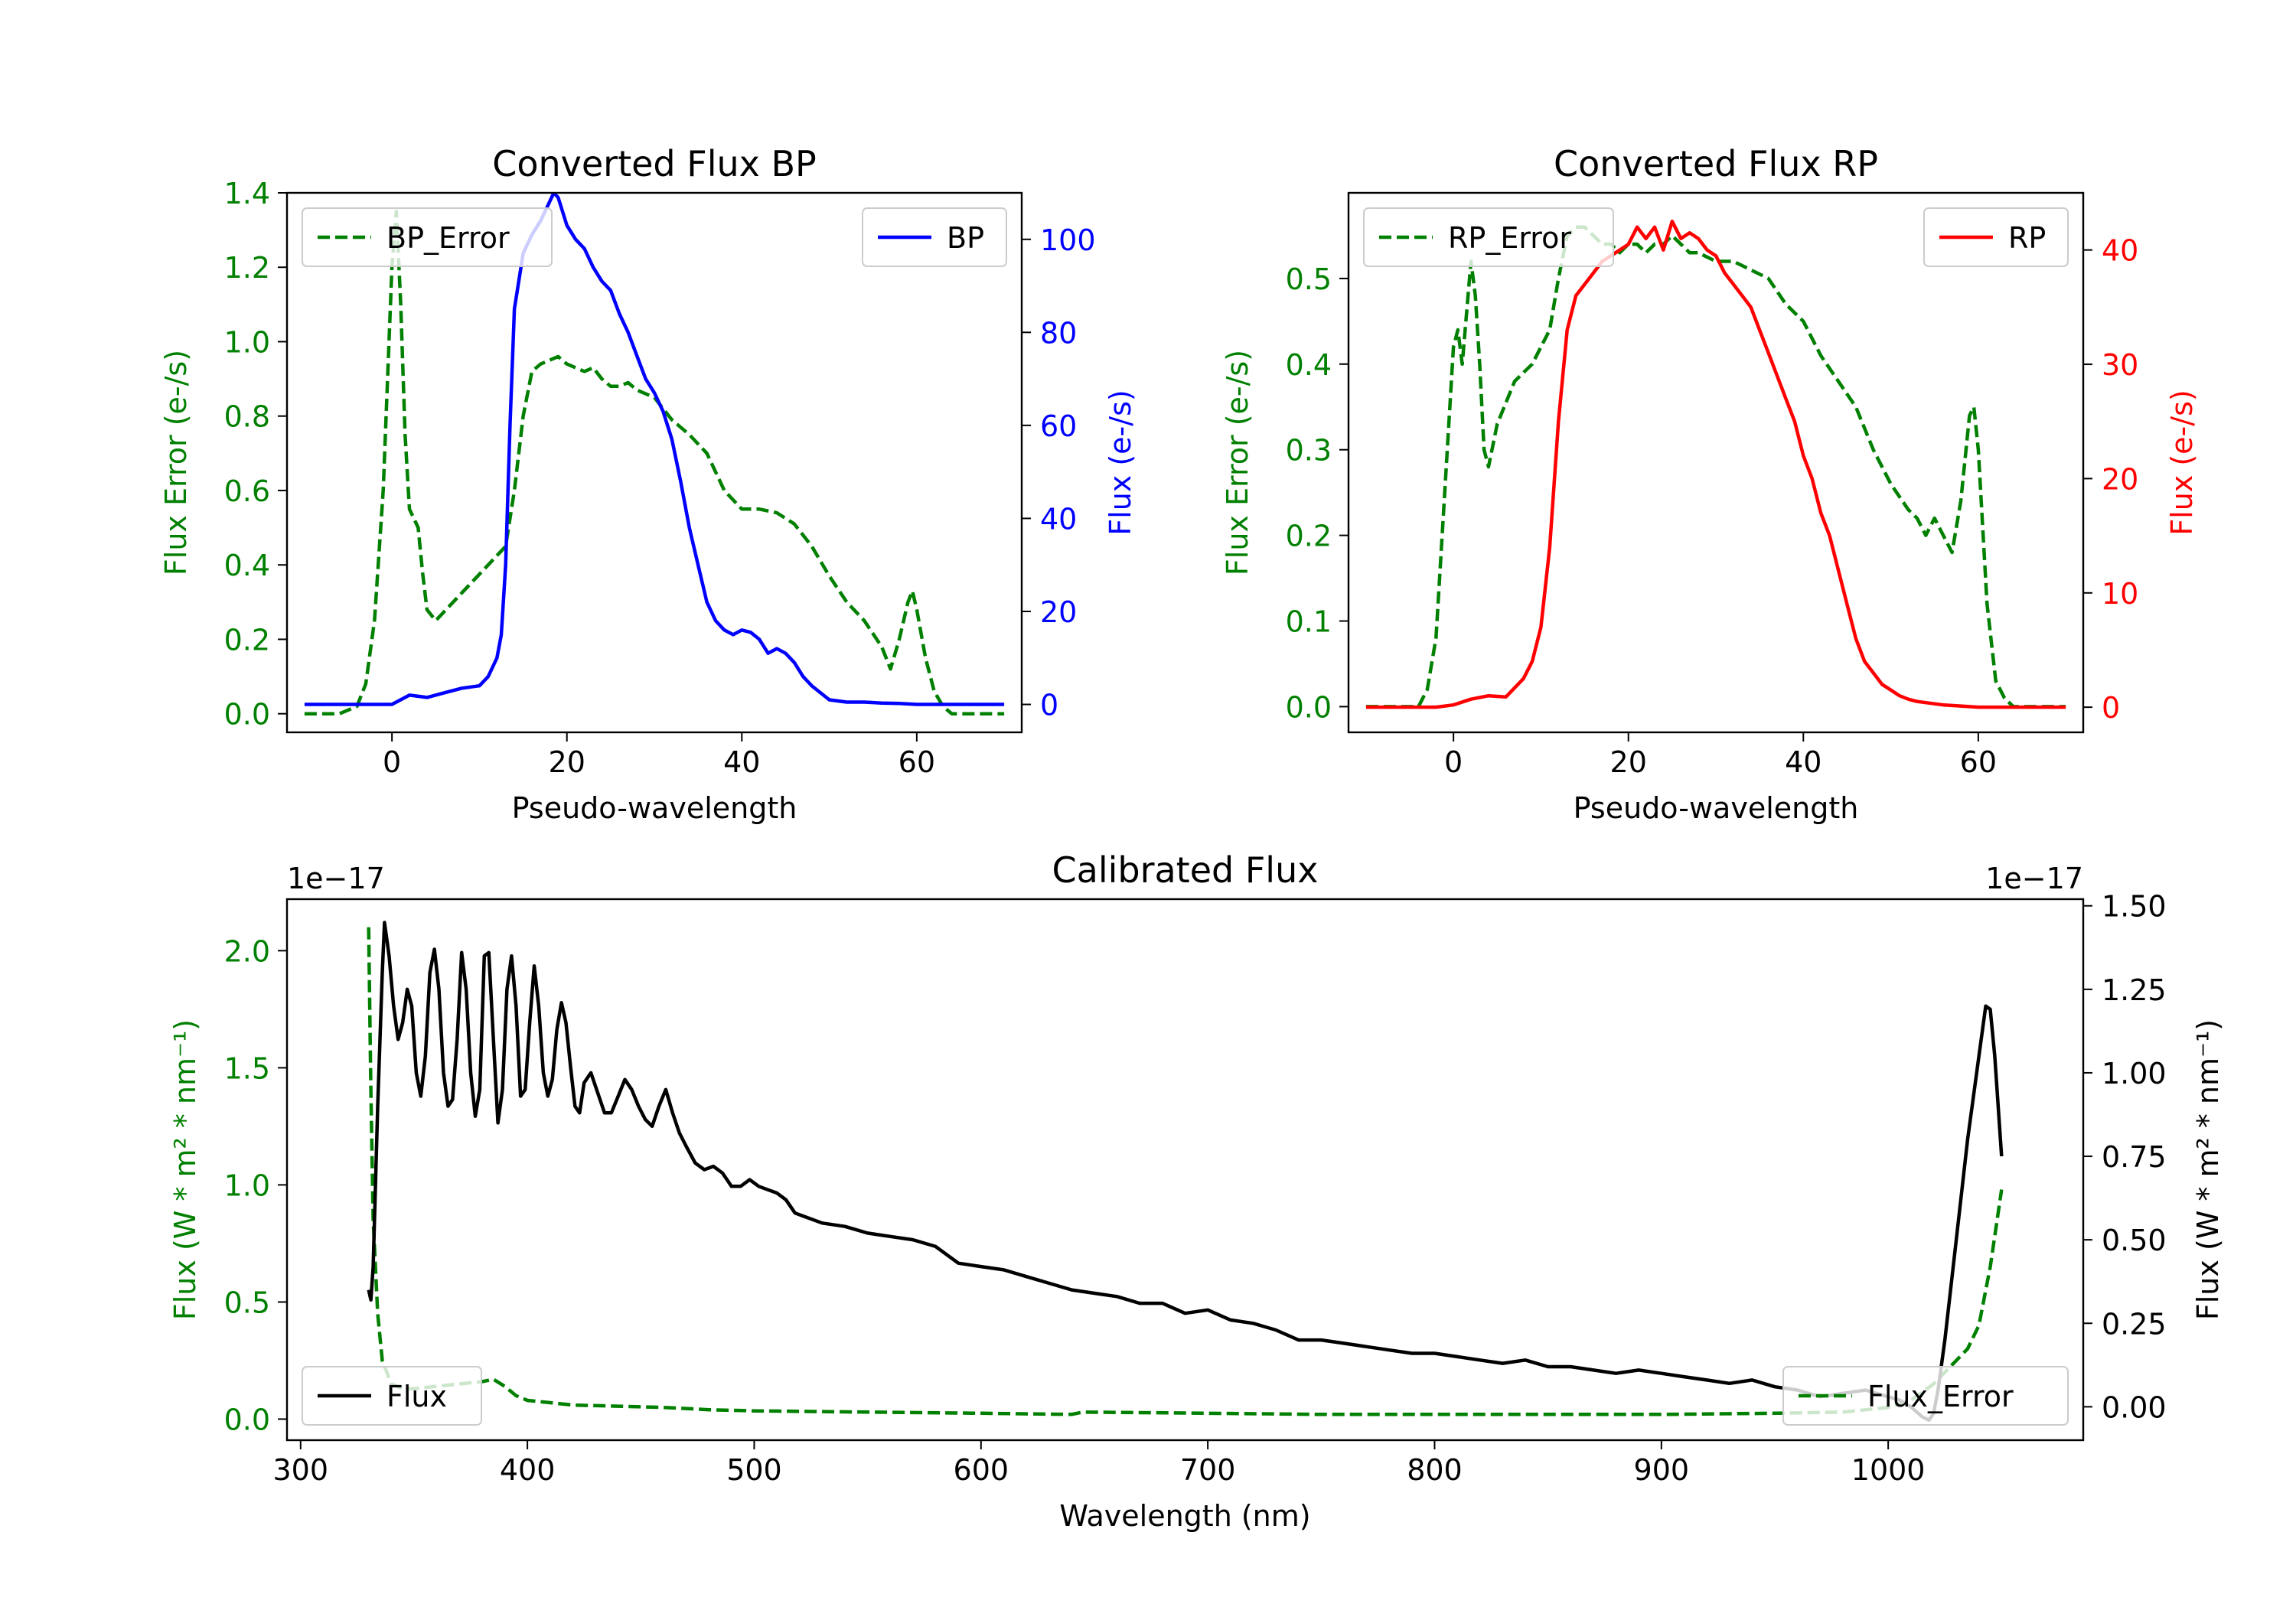  I want to click on bp-series-bp-error, so click(654, 463).